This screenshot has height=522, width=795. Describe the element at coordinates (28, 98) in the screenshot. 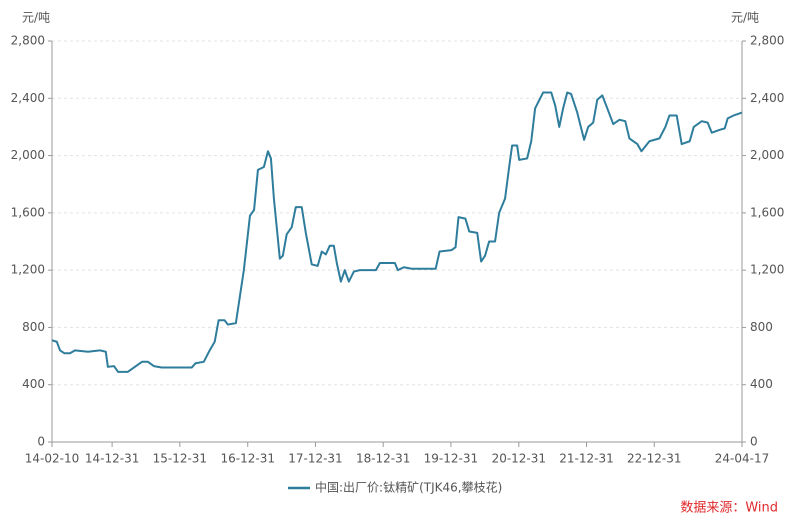

I see `y-tick-label: 2,400` at that location.